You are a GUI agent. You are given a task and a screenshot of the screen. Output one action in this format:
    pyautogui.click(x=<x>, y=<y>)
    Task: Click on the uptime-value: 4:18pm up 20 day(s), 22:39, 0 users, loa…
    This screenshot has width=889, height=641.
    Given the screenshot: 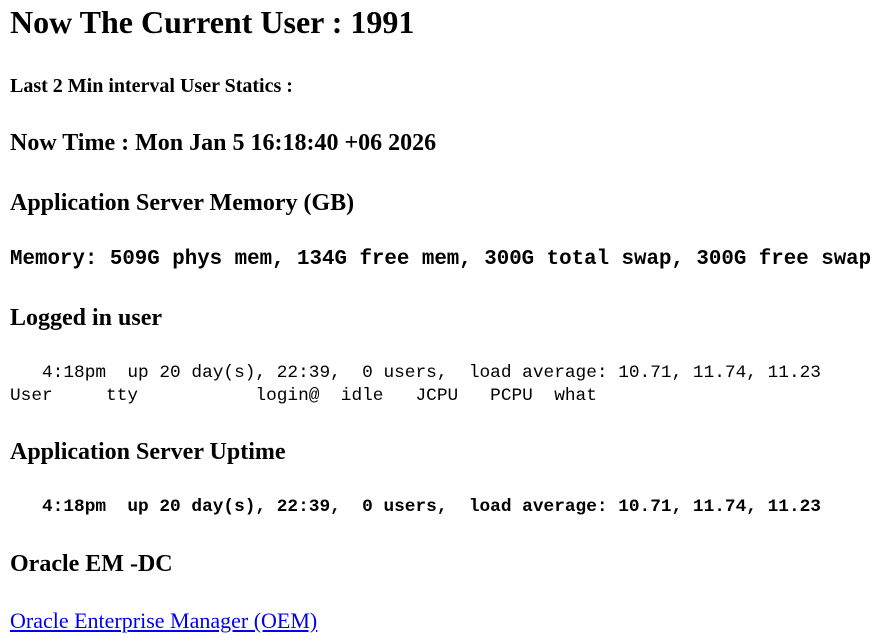 What is the action you would take?
    pyautogui.click(x=415, y=507)
    